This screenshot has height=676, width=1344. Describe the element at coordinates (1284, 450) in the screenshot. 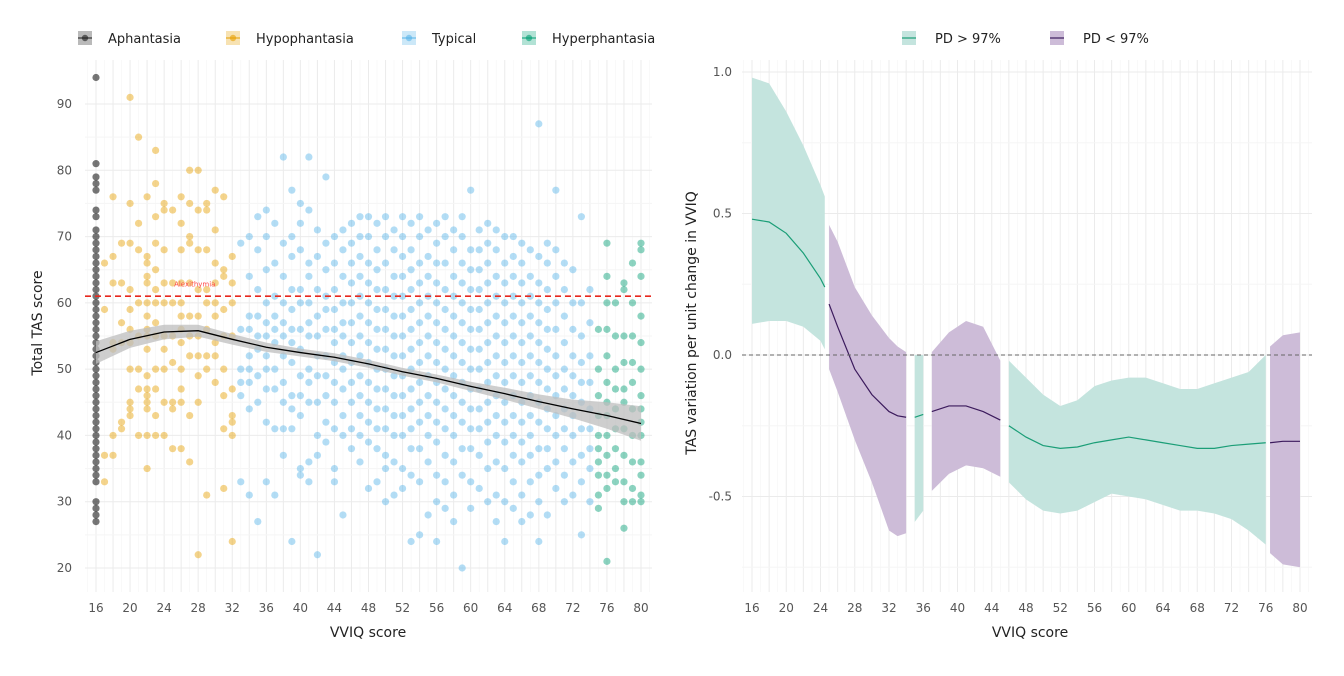

I see `effect-segment` at that location.